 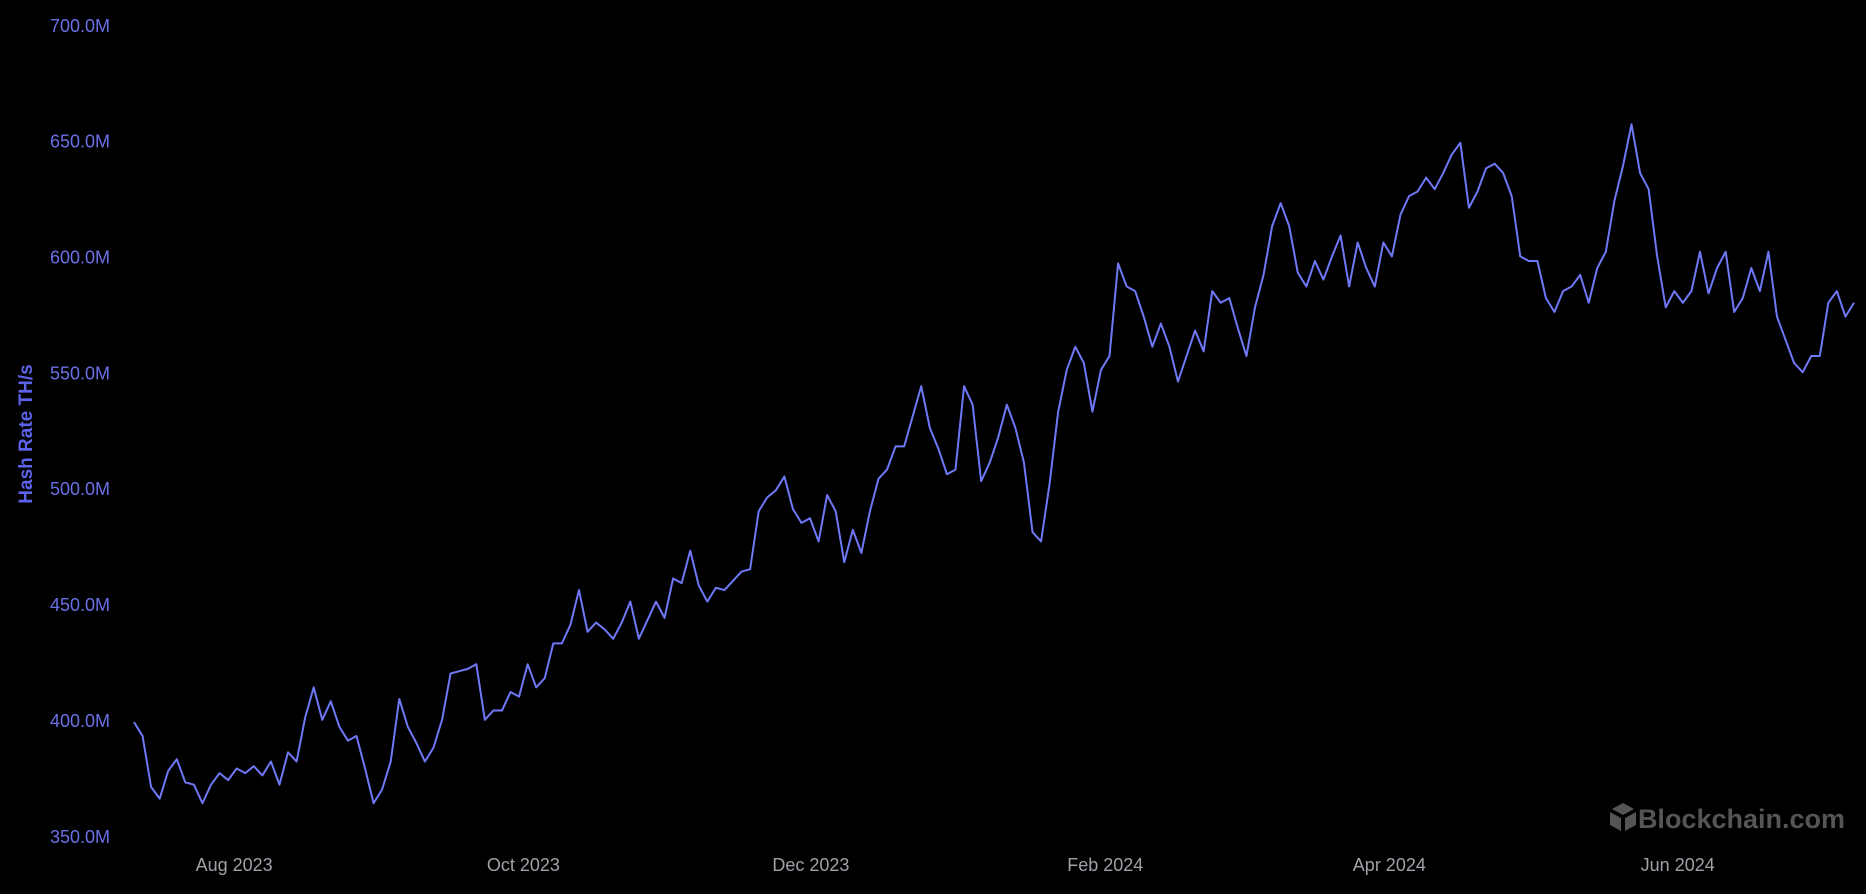 What do you see at coordinates (80, 605) in the screenshot?
I see `y-tick-label: 450.0M` at bounding box center [80, 605].